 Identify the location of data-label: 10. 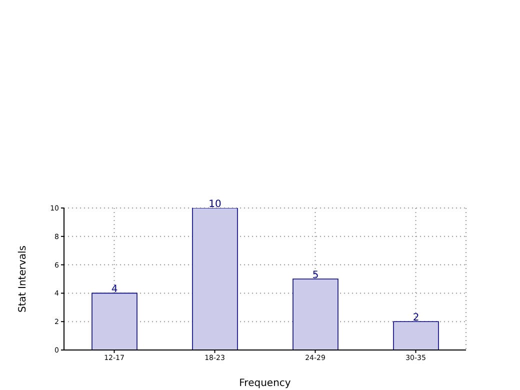
(215, 204).